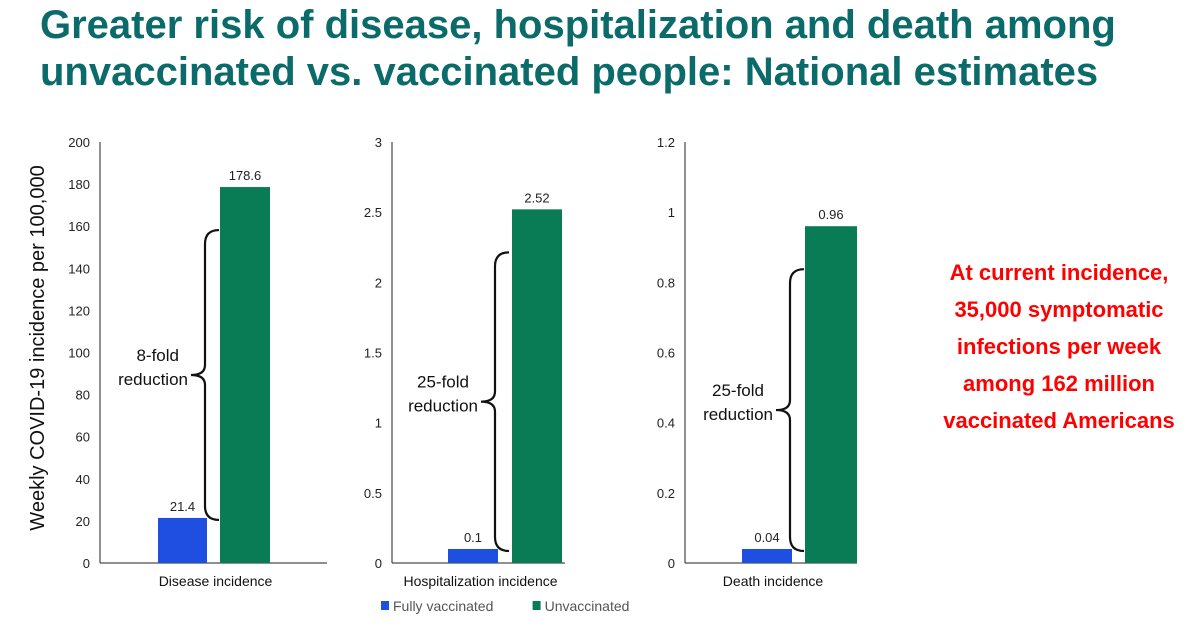 This screenshot has width=1200, height=623. What do you see at coordinates (666, 282) in the screenshot?
I see `y-tick-label: 0.8` at bounding box center [666, 282].